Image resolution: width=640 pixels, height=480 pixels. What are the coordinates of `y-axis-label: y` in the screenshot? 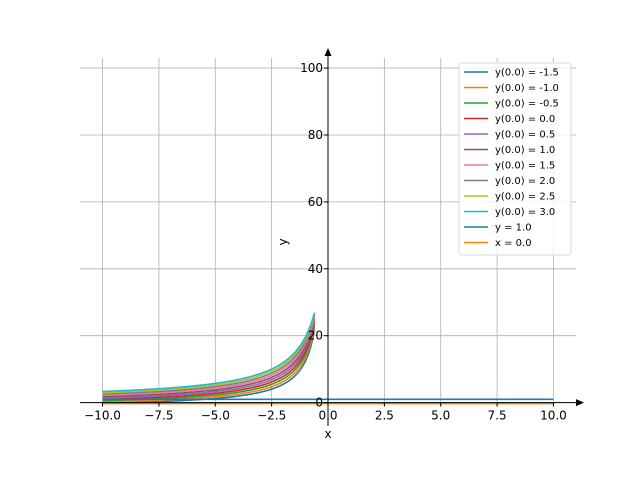 It's located at (283, 241).